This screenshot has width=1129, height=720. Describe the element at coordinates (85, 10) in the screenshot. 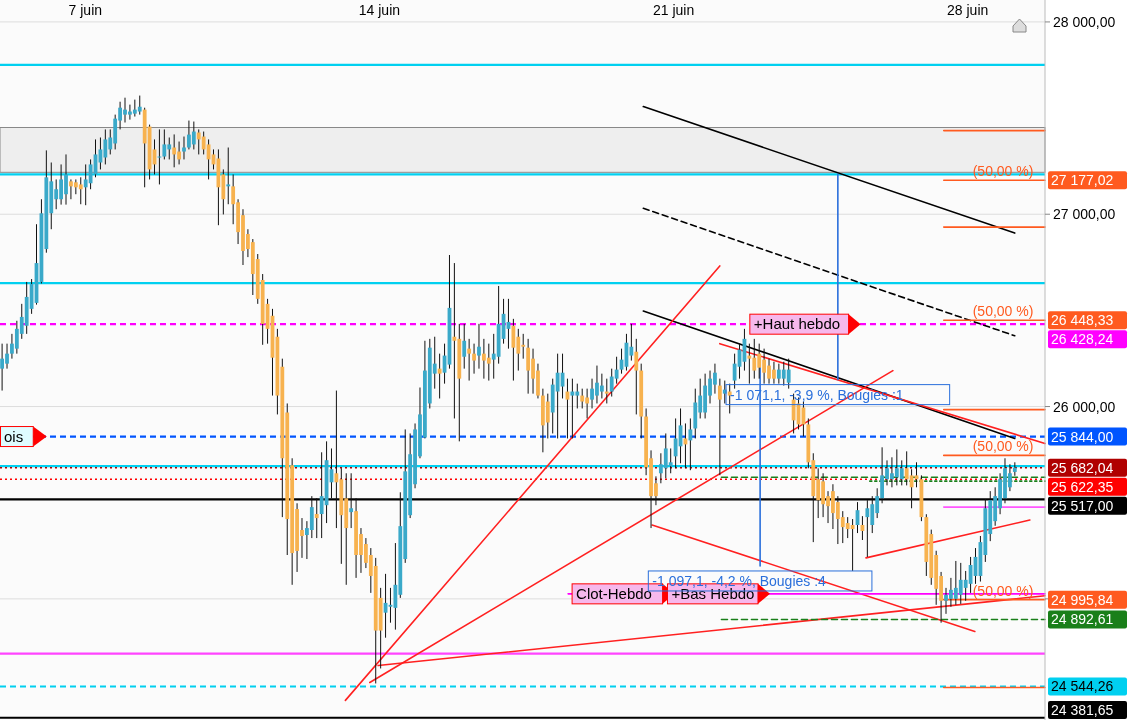

I see `x-tick-label: 7 juin` at that location.